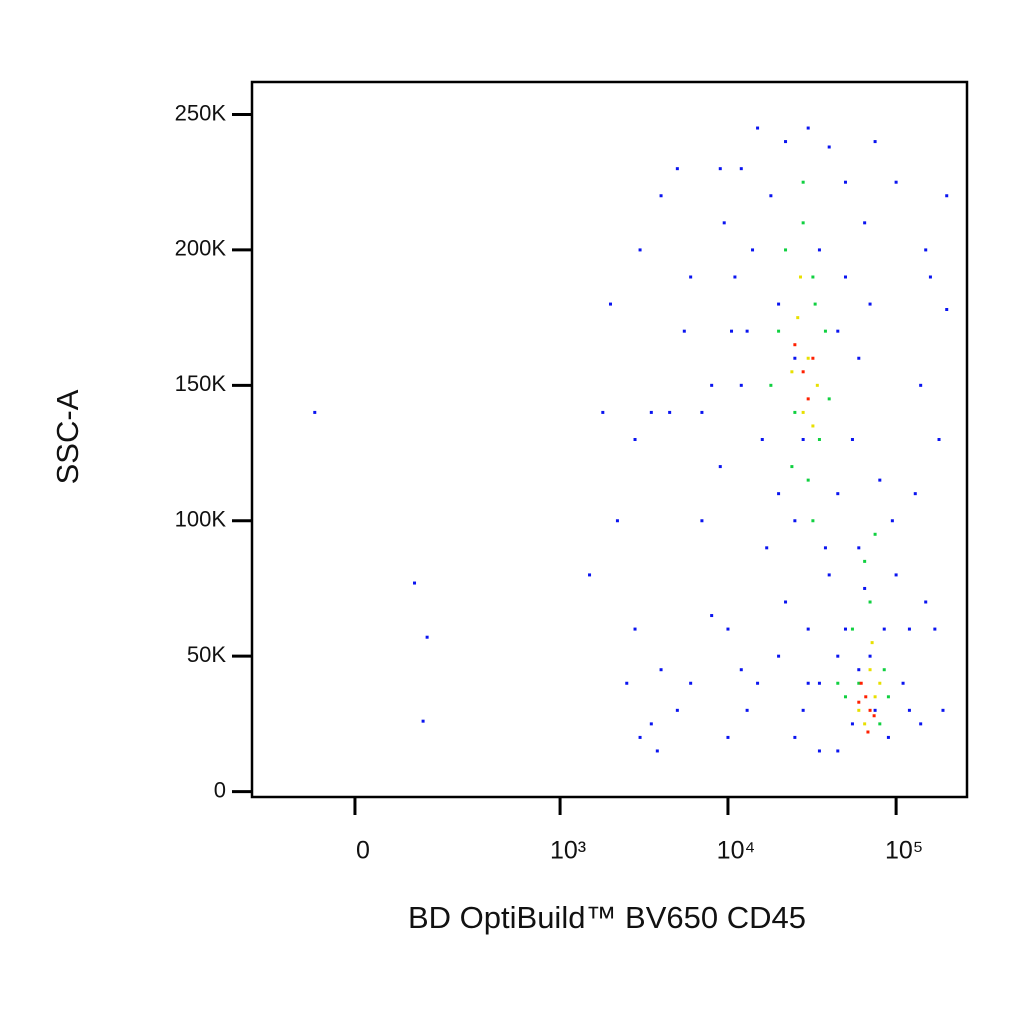 The image size is (1024, 1024). I want to click on x-tick-label: 0, so click(363, 851).